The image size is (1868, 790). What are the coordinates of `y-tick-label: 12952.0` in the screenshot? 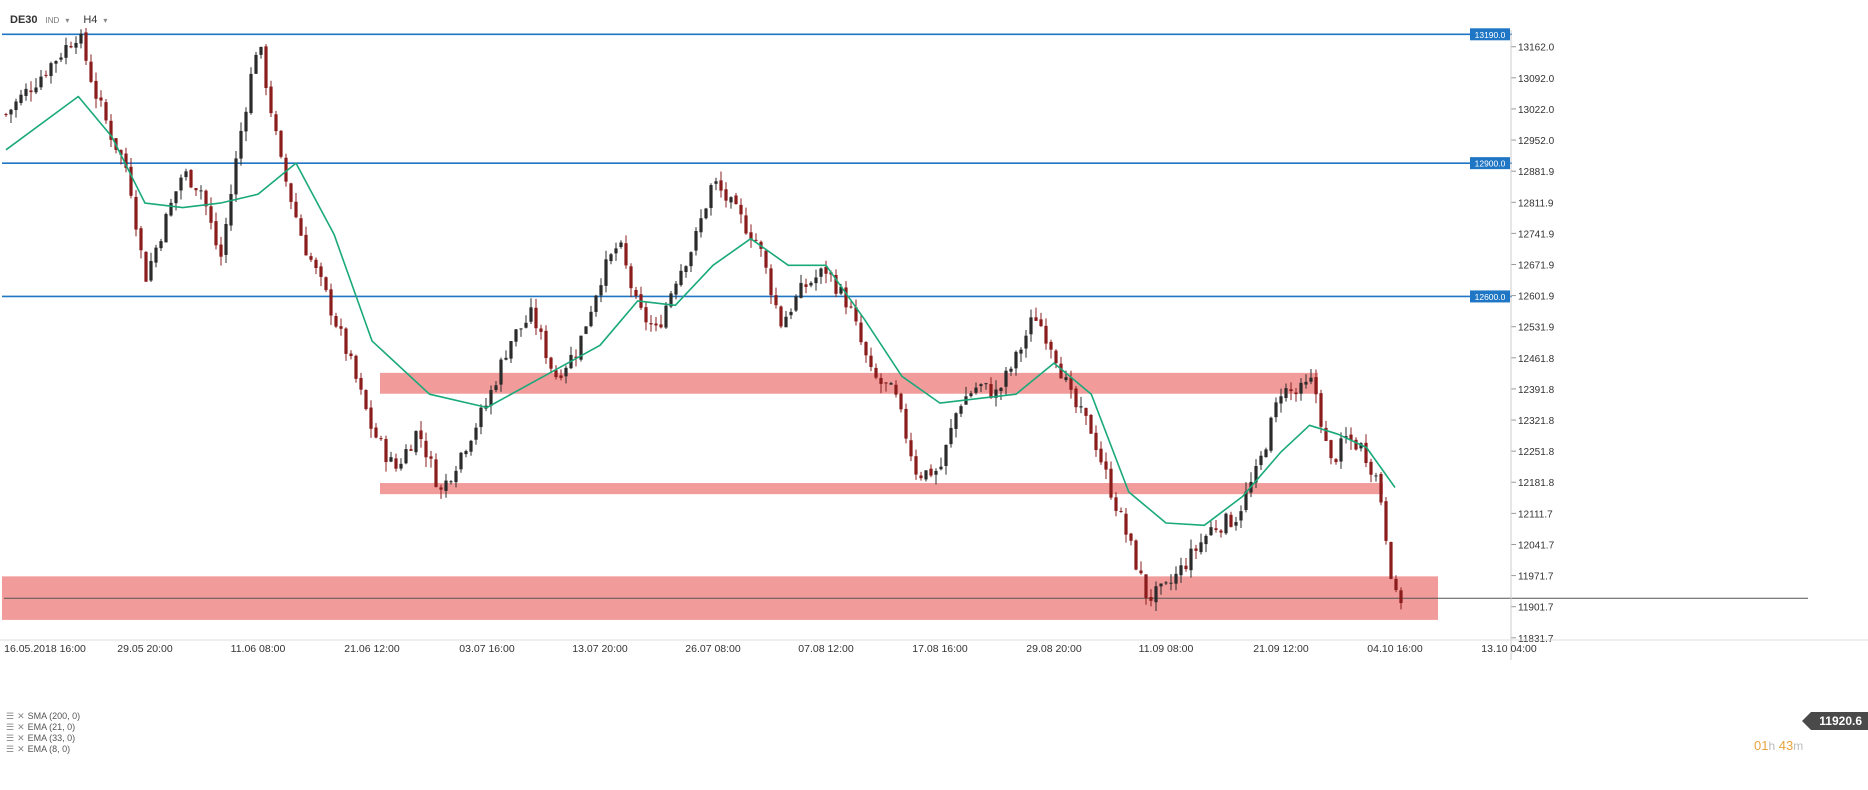 It's located at (1536, 141).